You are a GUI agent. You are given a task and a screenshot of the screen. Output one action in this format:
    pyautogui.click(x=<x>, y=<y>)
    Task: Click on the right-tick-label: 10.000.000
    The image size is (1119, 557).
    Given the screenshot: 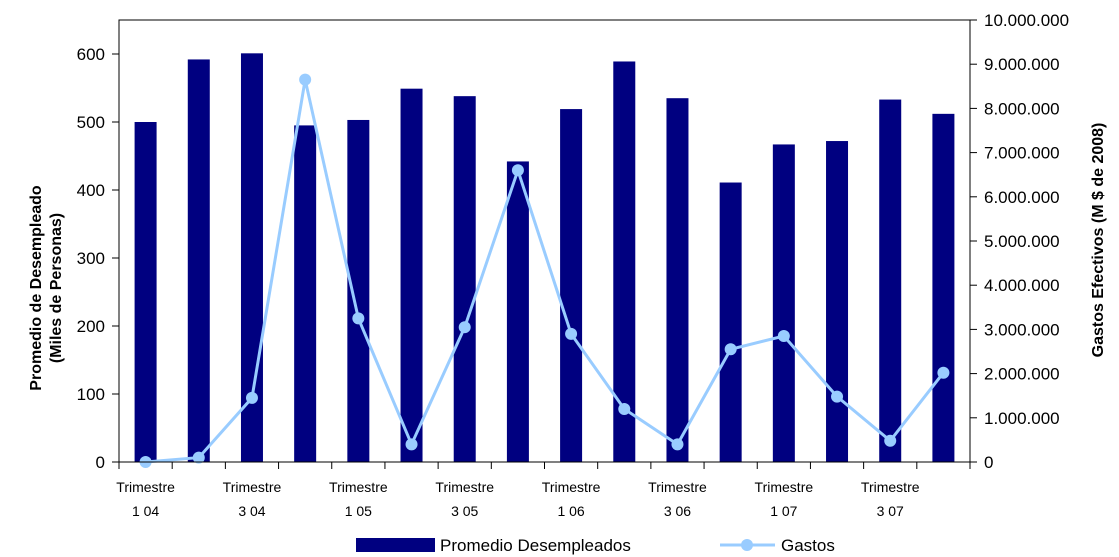 What is the action you would take?
    pyautogui.click(x=1026, y=20)
    